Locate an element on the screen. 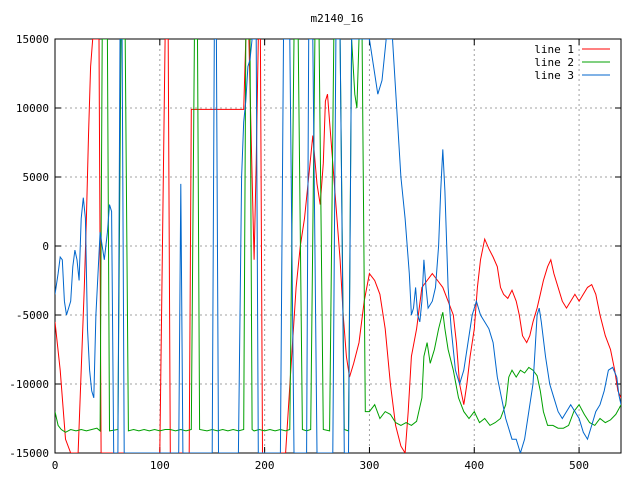 Image resolution: width=640 pixels, height=480 pixels. x-tick-label: 400 is located at coordinates (474, 465).